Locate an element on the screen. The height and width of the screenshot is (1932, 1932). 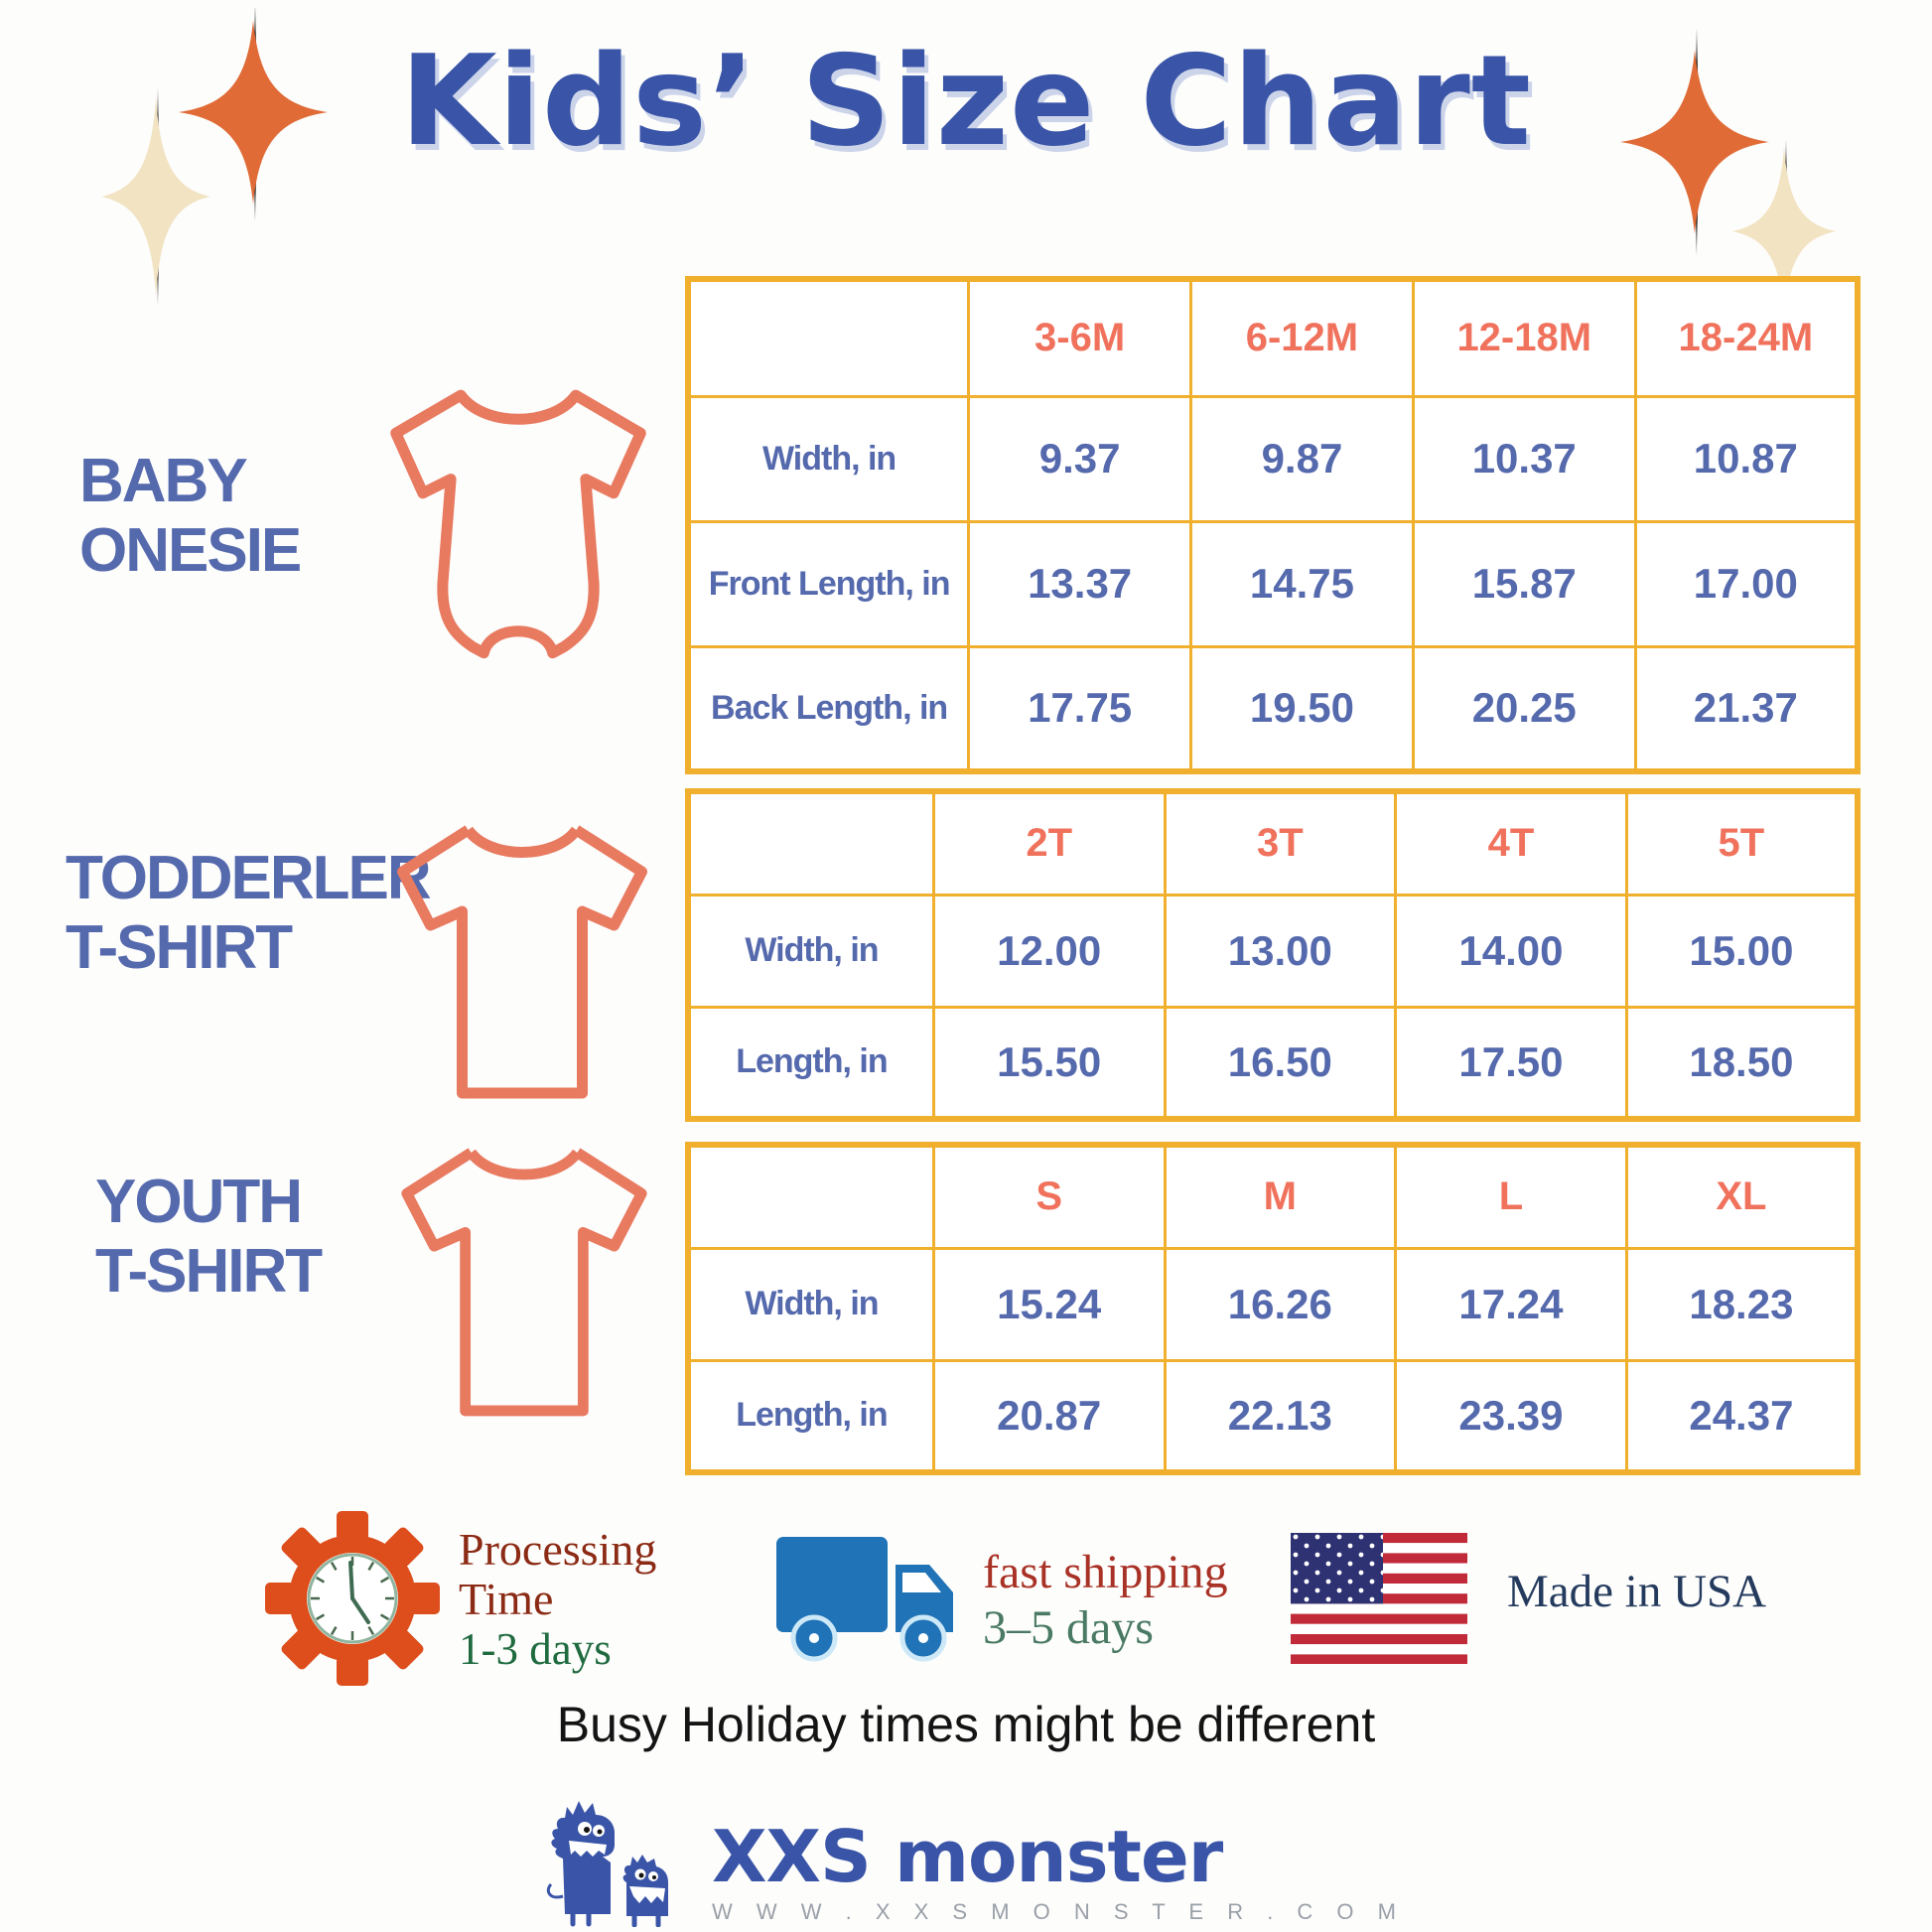
size-value: 22.13 is located at coordinates (1281, 1416).